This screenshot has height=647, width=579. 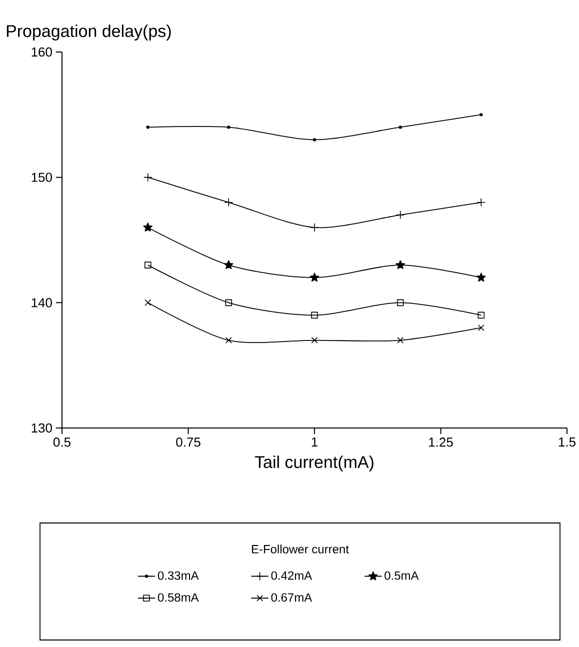 I want to click on x-tick-label: 1.5, so click(x=567, y=442).